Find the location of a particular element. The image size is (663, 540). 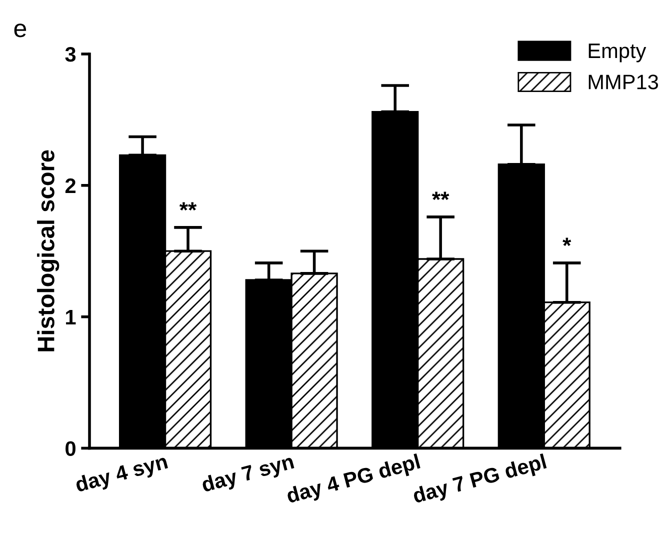

y-axis-title: Histological score is located at coordinates (48, 251).